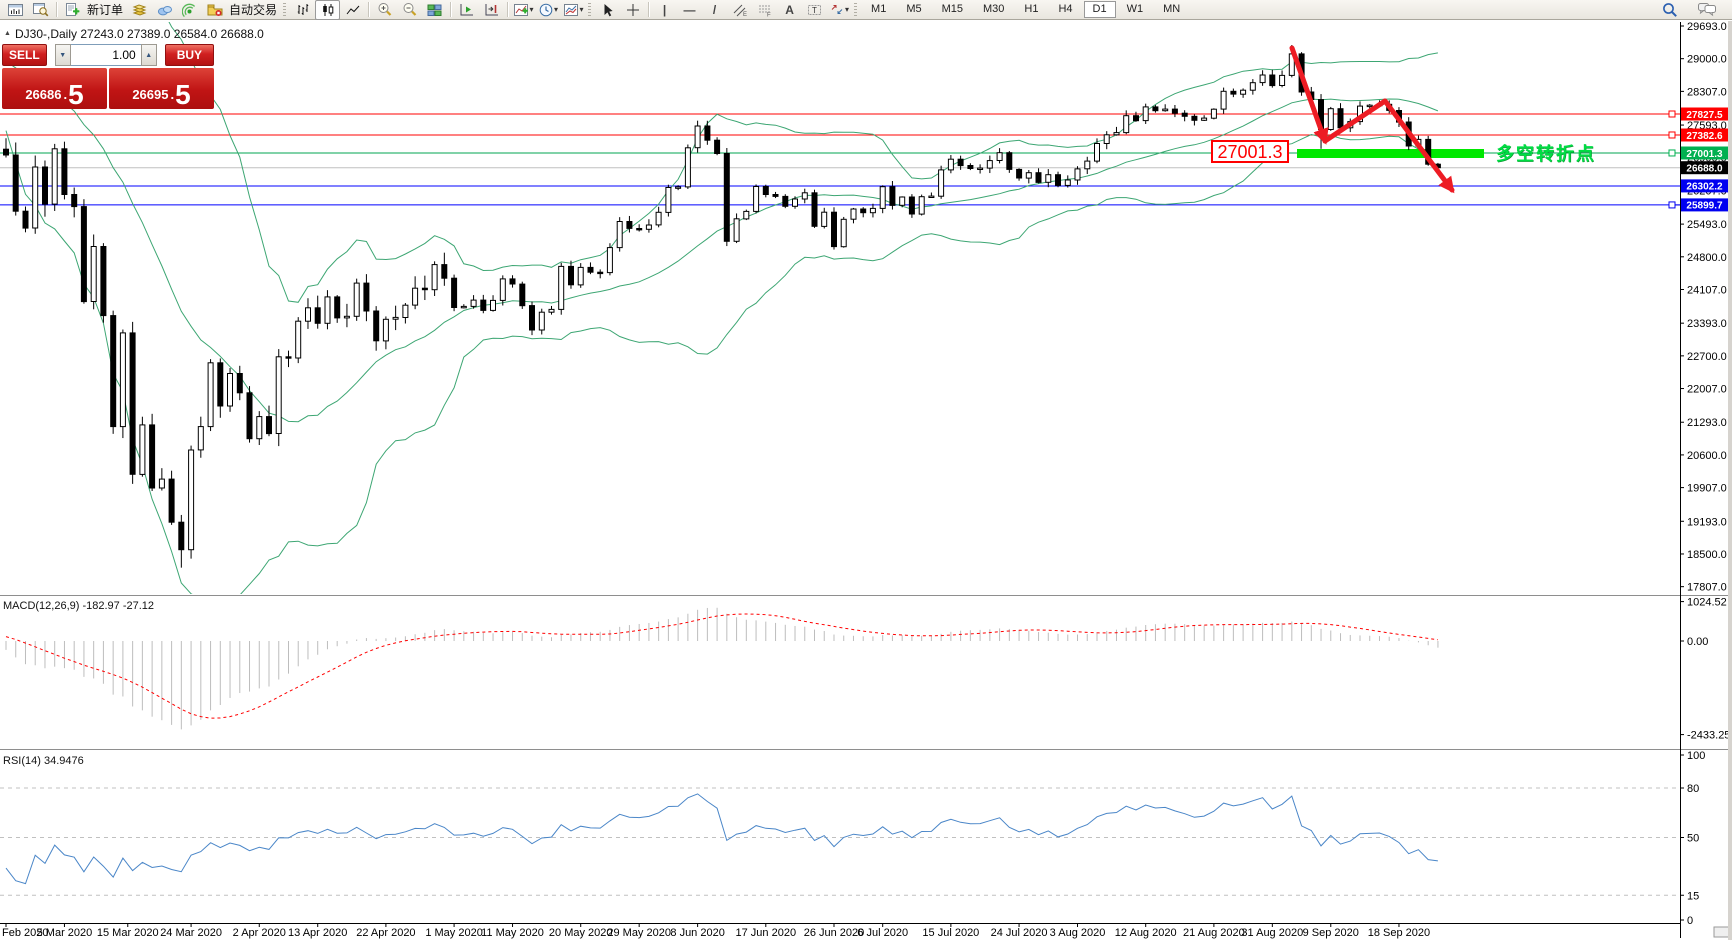 Image resolution: width=1732 pixels, height=940 pixels. I want to click on autotrading-label: 自动交易, so click(253, 10).